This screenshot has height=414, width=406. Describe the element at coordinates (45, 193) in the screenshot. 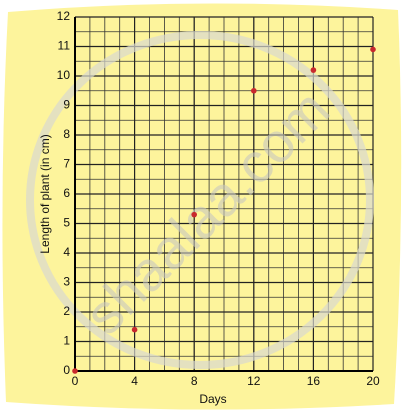

I see `y-axis-label: Length of plant (in cm)` at that location.